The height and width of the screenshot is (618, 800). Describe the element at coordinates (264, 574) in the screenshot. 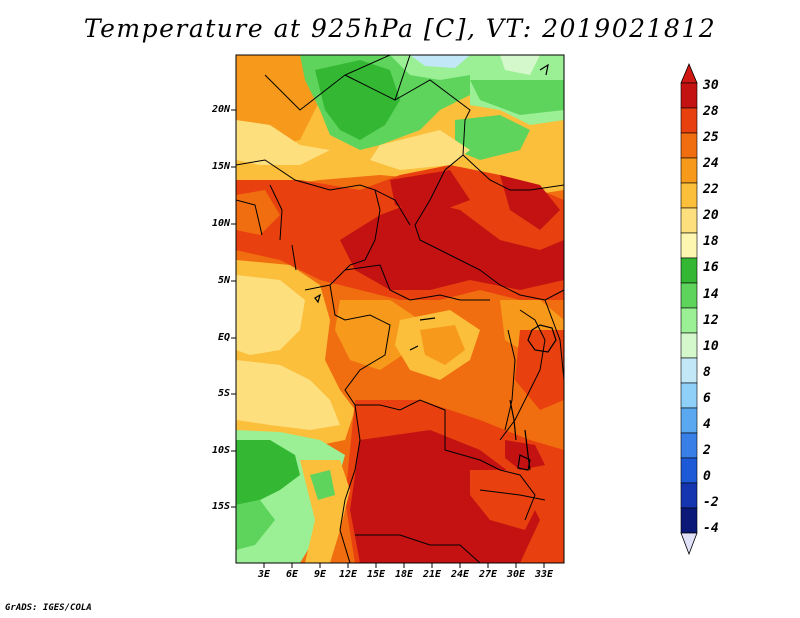

I see `lon-label: 3E` at that location.